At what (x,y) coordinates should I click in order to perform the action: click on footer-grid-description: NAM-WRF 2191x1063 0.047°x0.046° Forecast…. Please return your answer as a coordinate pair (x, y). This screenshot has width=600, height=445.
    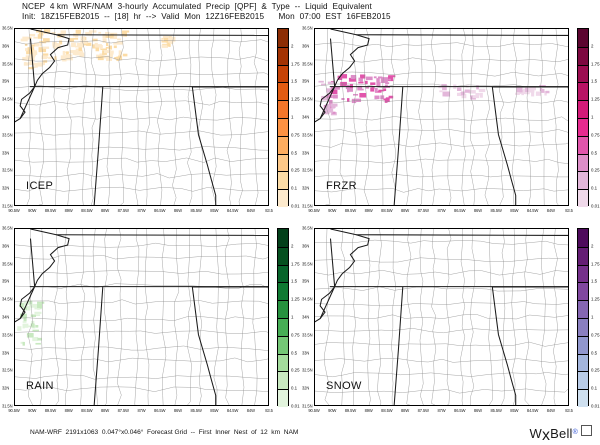
    Looking at the image, I should click on (164, 432).